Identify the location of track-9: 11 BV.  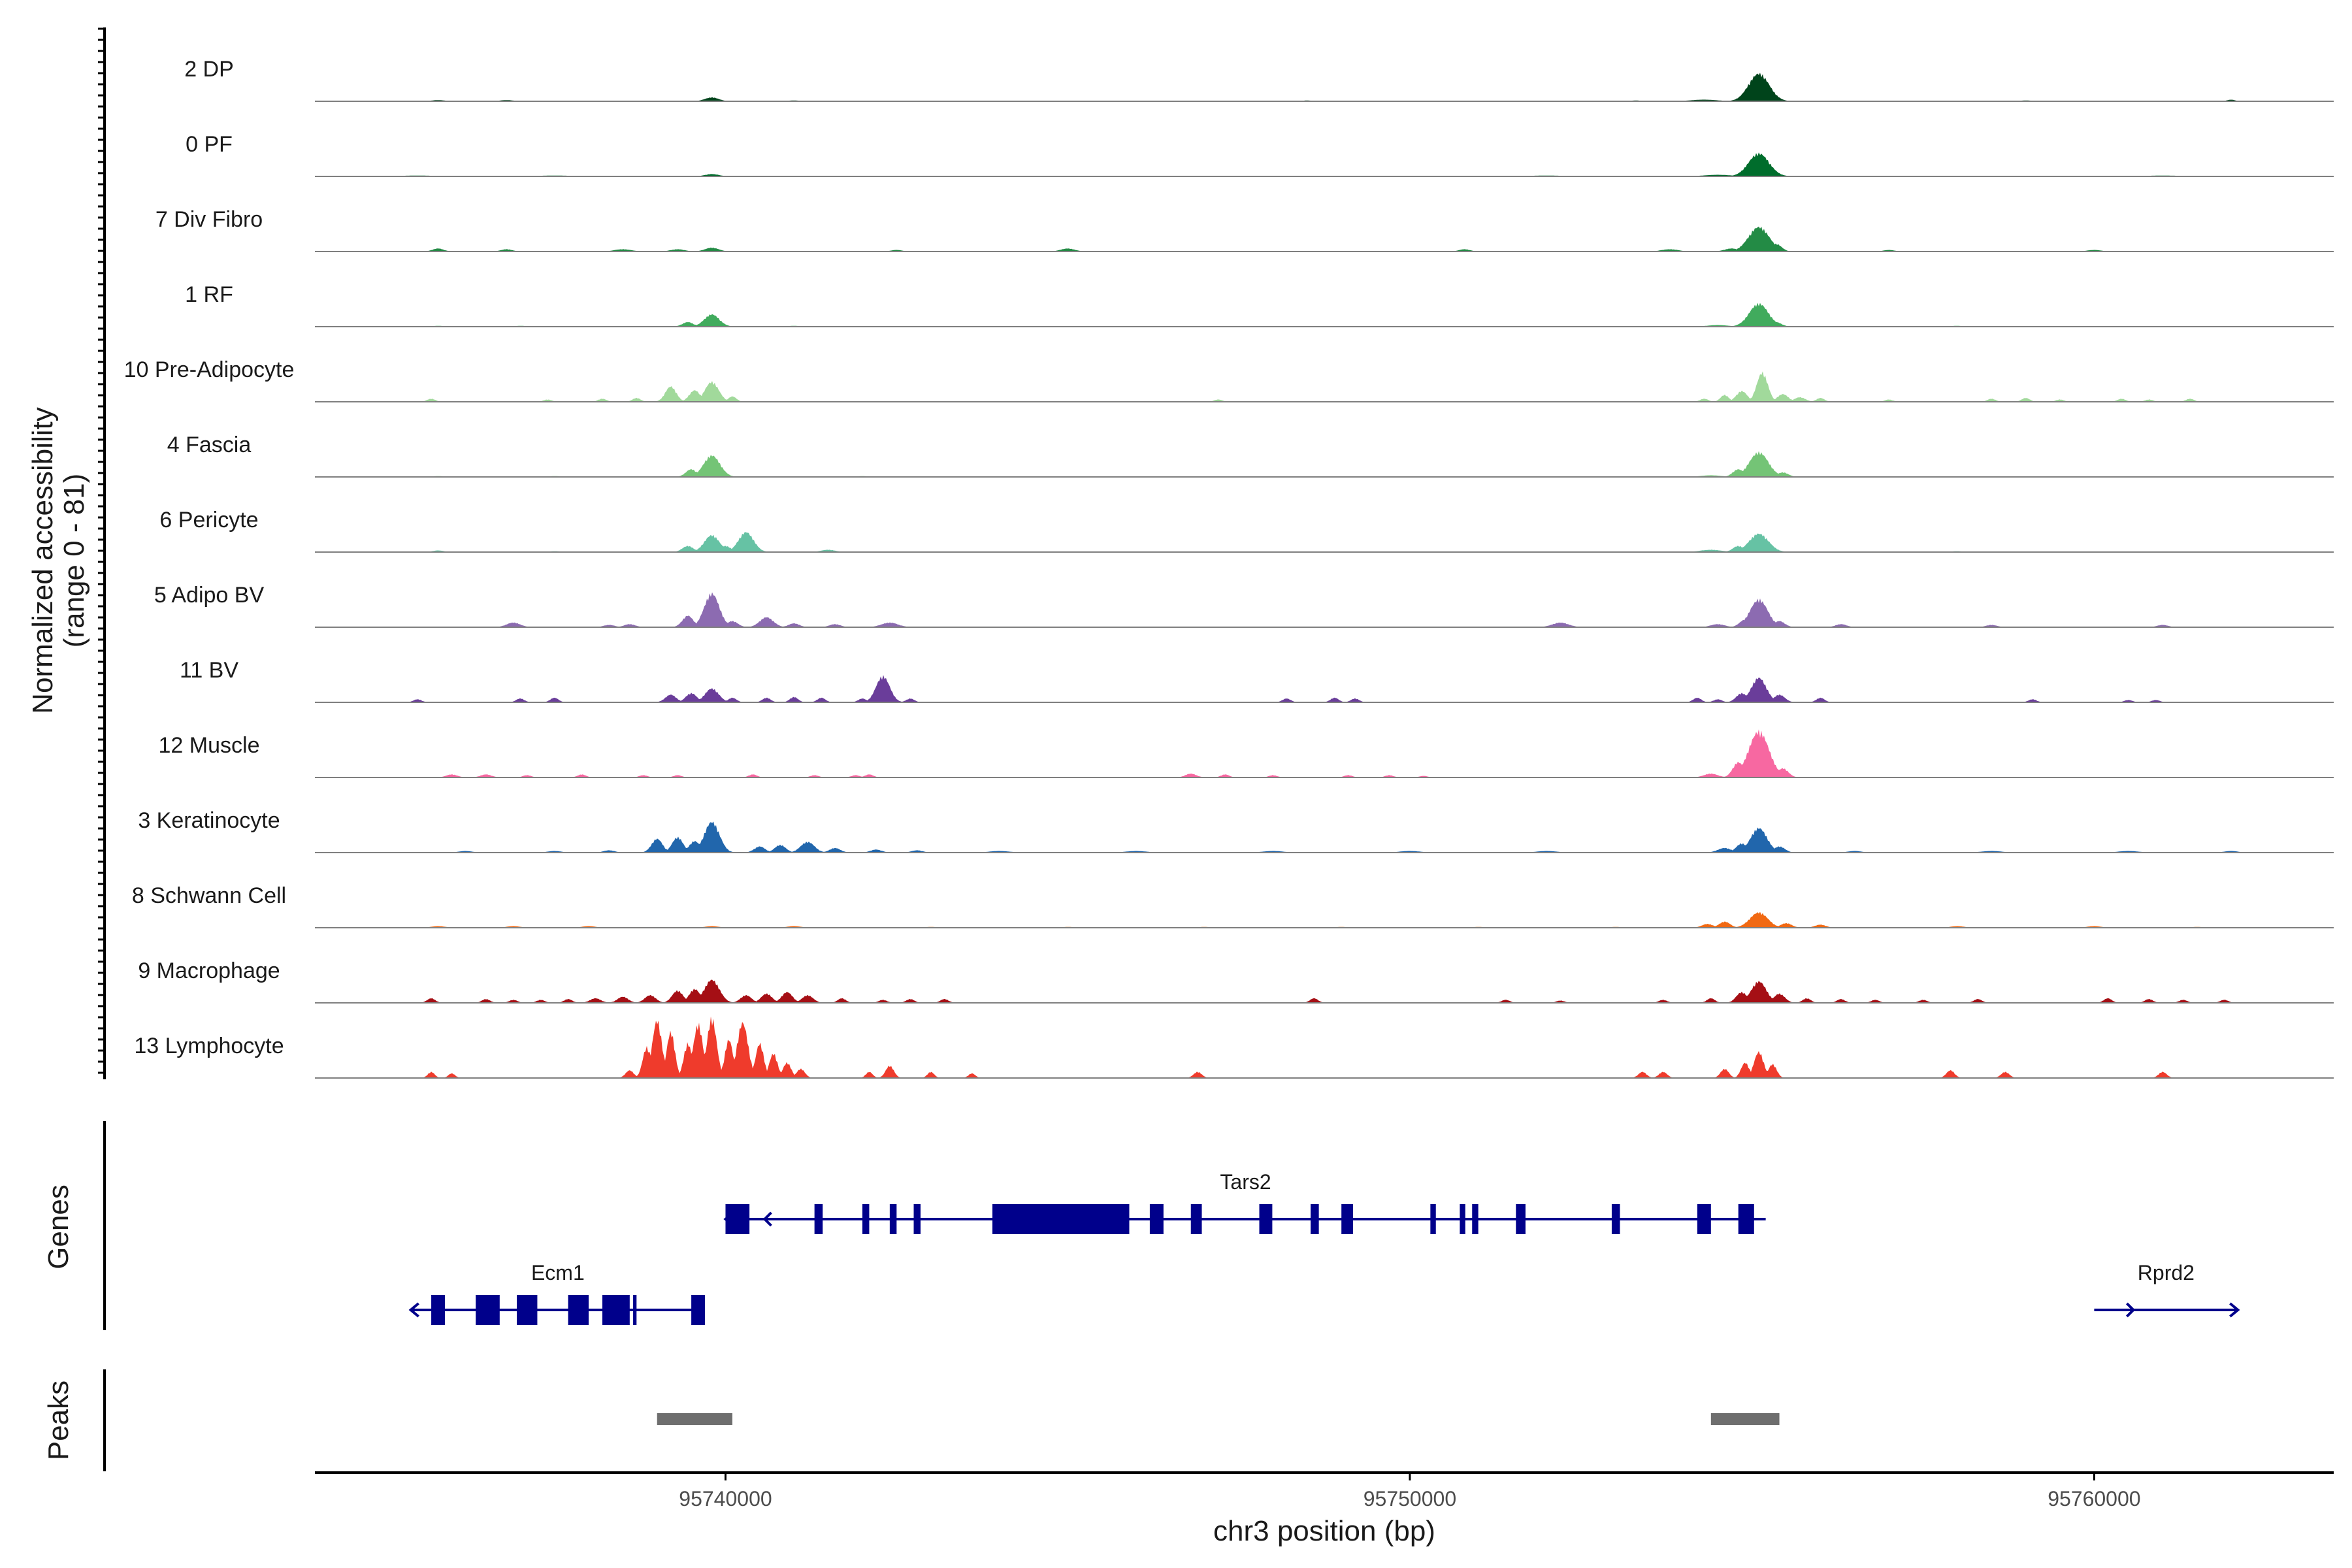
(1257, 680).